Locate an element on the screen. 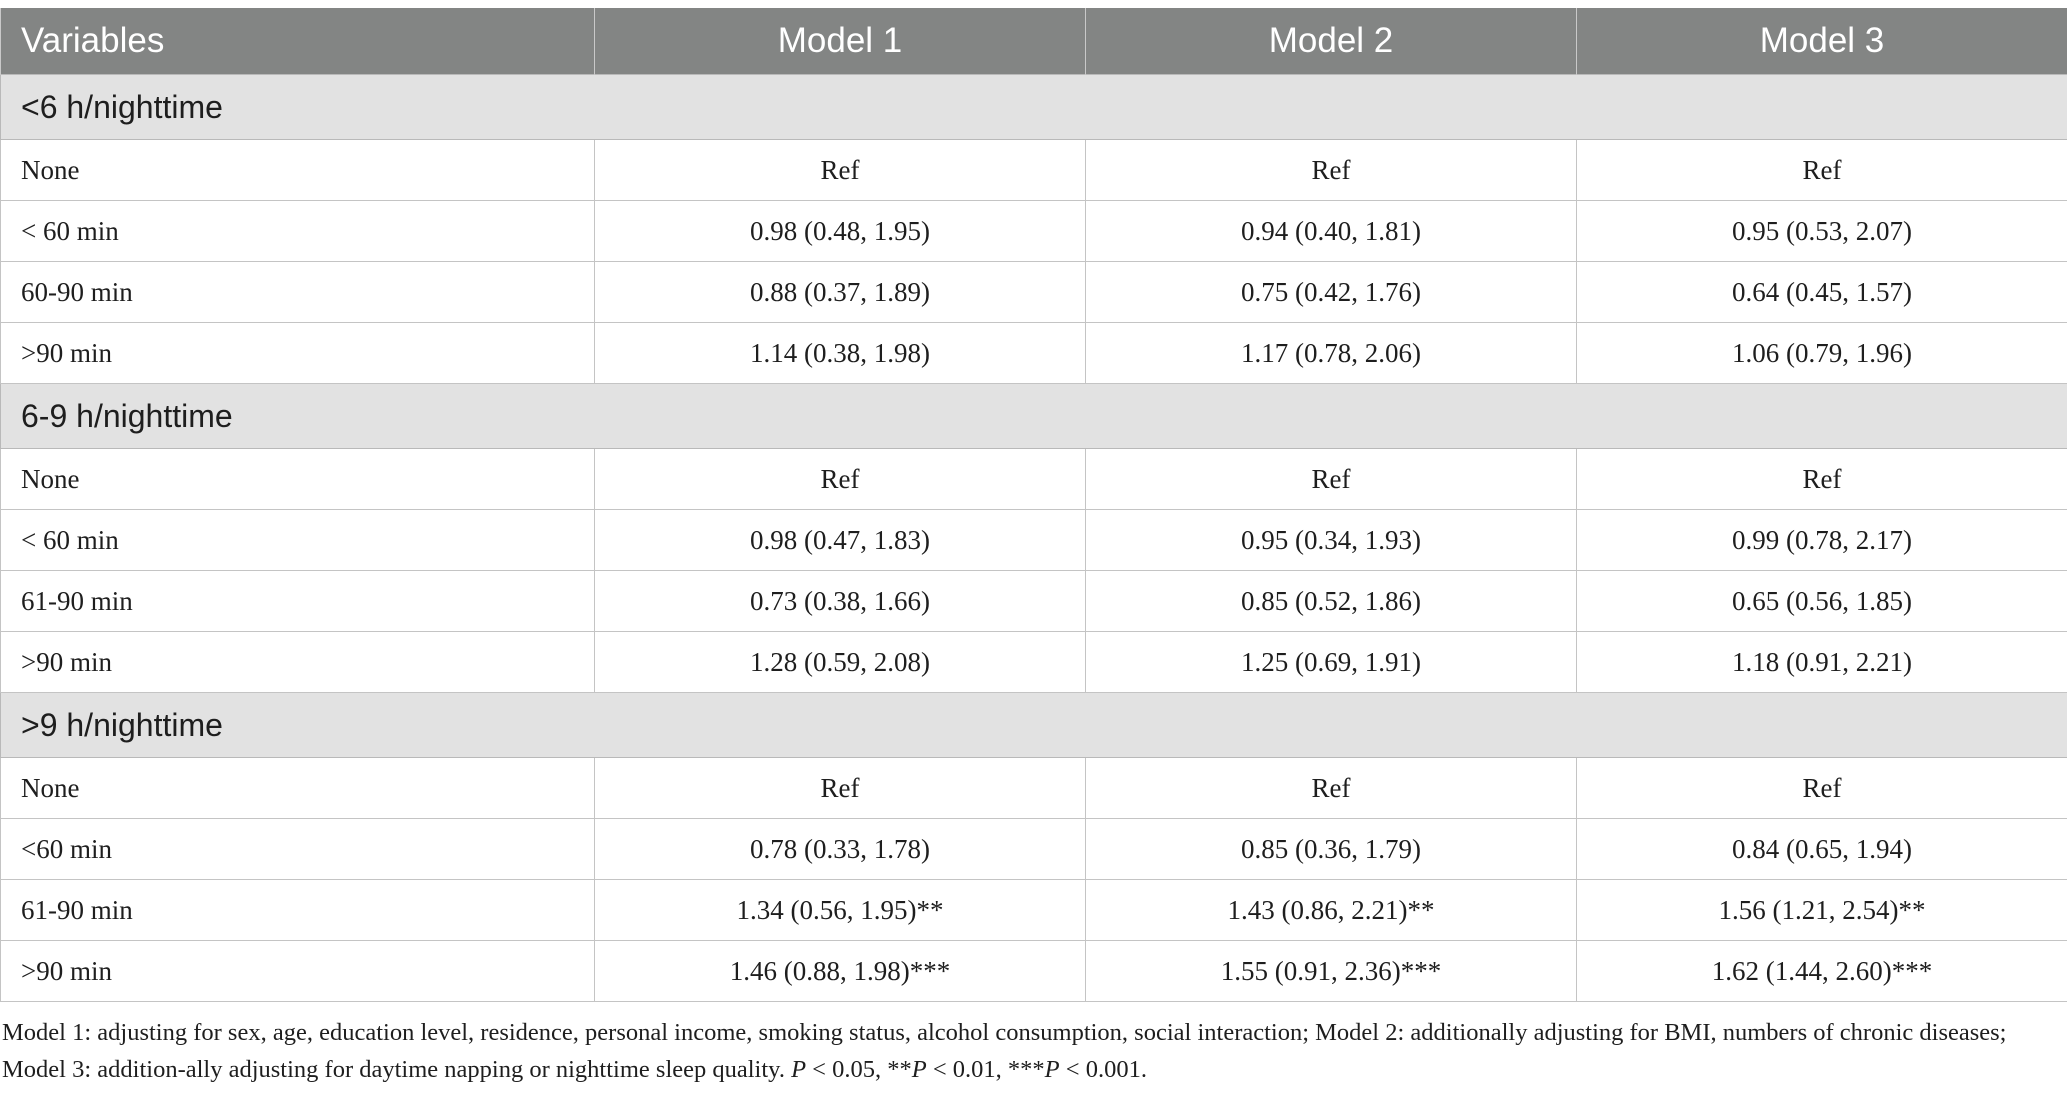 The image size is (2067, 1106). header-model-2: Model 2 is located at coordinates (1331, 41).